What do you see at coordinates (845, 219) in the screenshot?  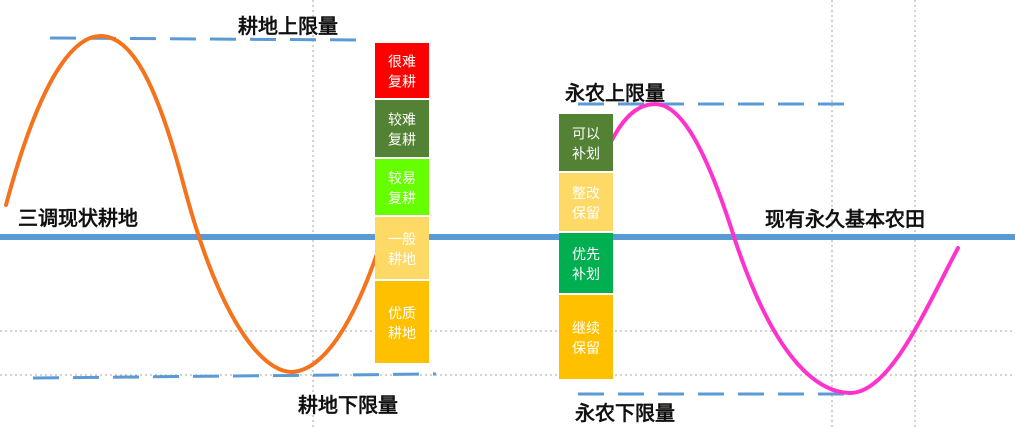 I see `permanent-current-label: 现有永久基本农田` at bounding box center [845, 219].